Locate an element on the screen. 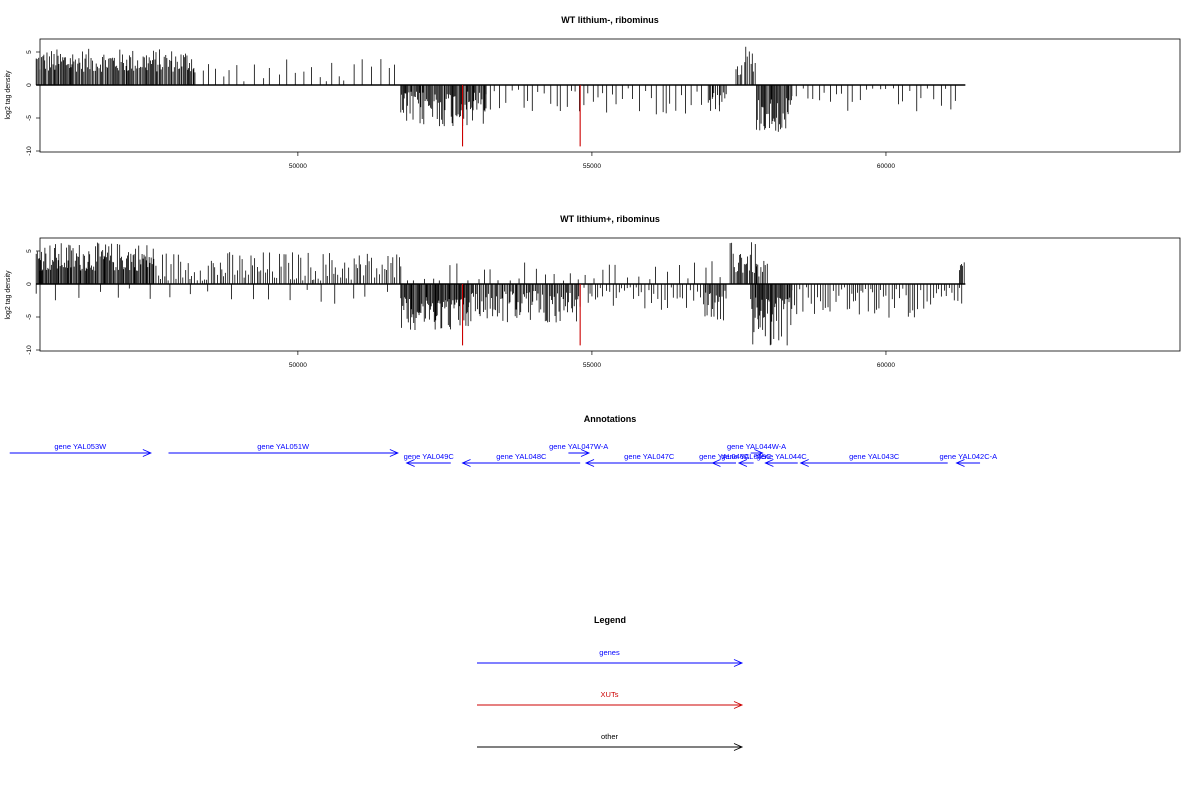 The width and height of the screenshot is (1200, 800). gene-label: gene YAL048C is located at coordinates (521, 456).